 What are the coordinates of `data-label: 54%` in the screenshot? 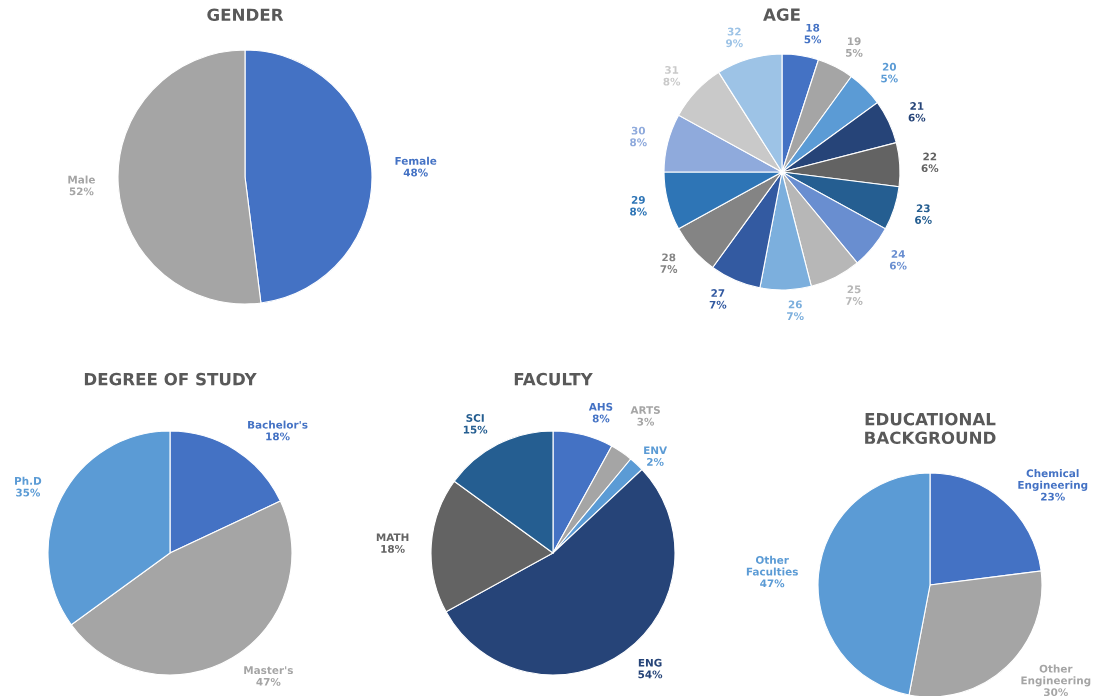 It's located at (650, 674).